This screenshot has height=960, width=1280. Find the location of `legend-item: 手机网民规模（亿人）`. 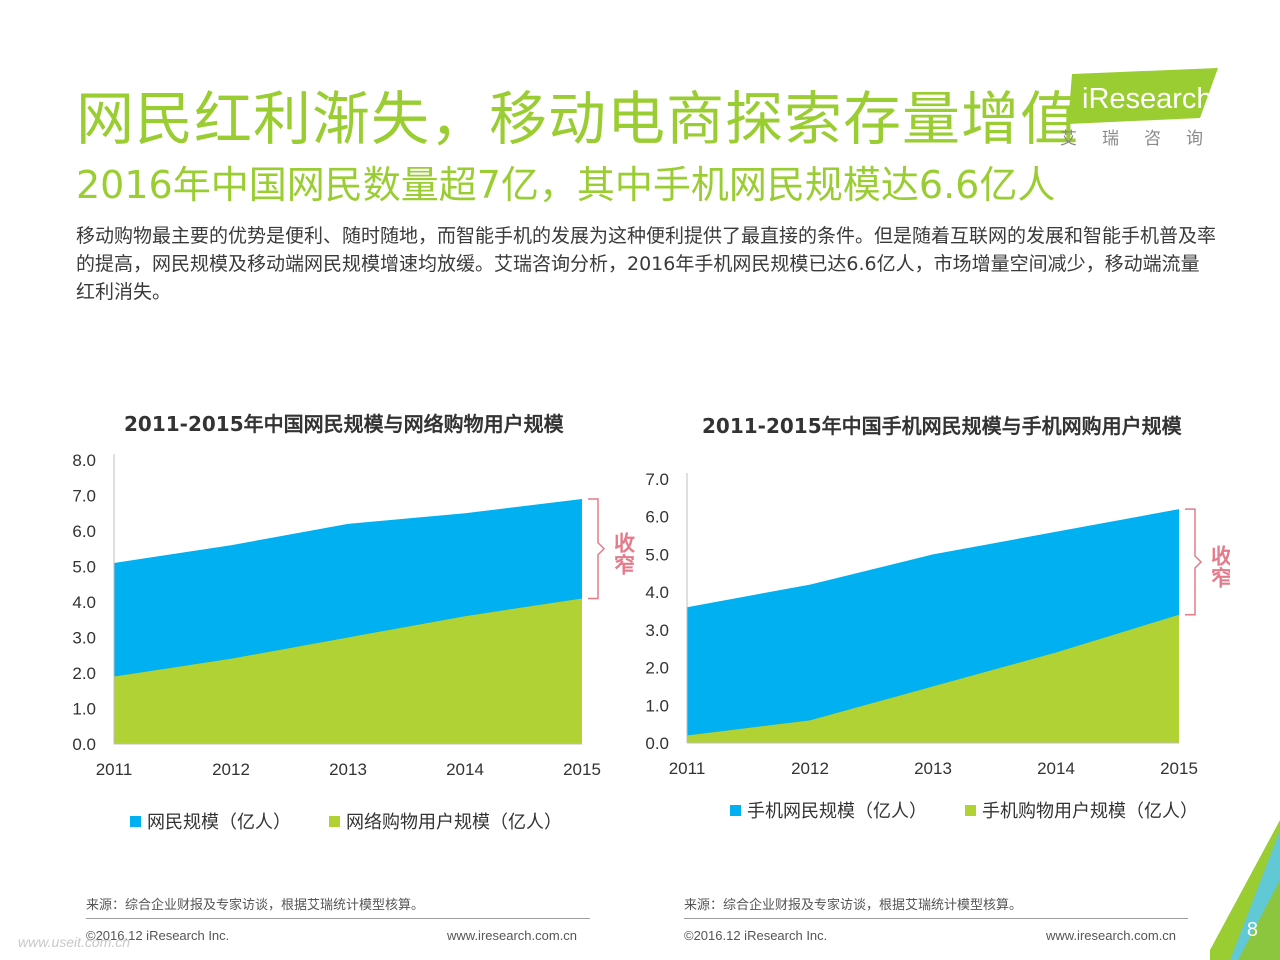

legend-item: 手机网民规模（亿人） is located at coordinates (828, 810).